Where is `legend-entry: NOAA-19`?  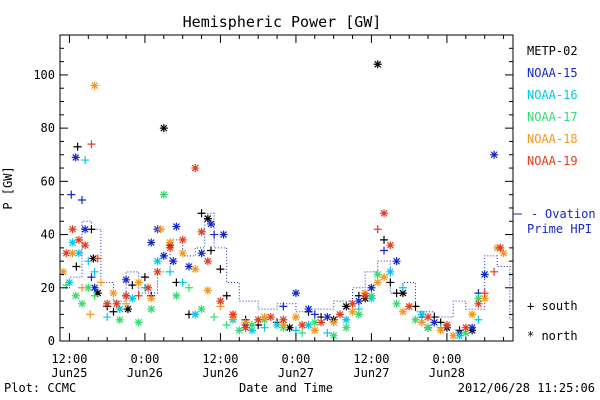 legend-entry: NOAA-19 is located at coordinates (552, 161).